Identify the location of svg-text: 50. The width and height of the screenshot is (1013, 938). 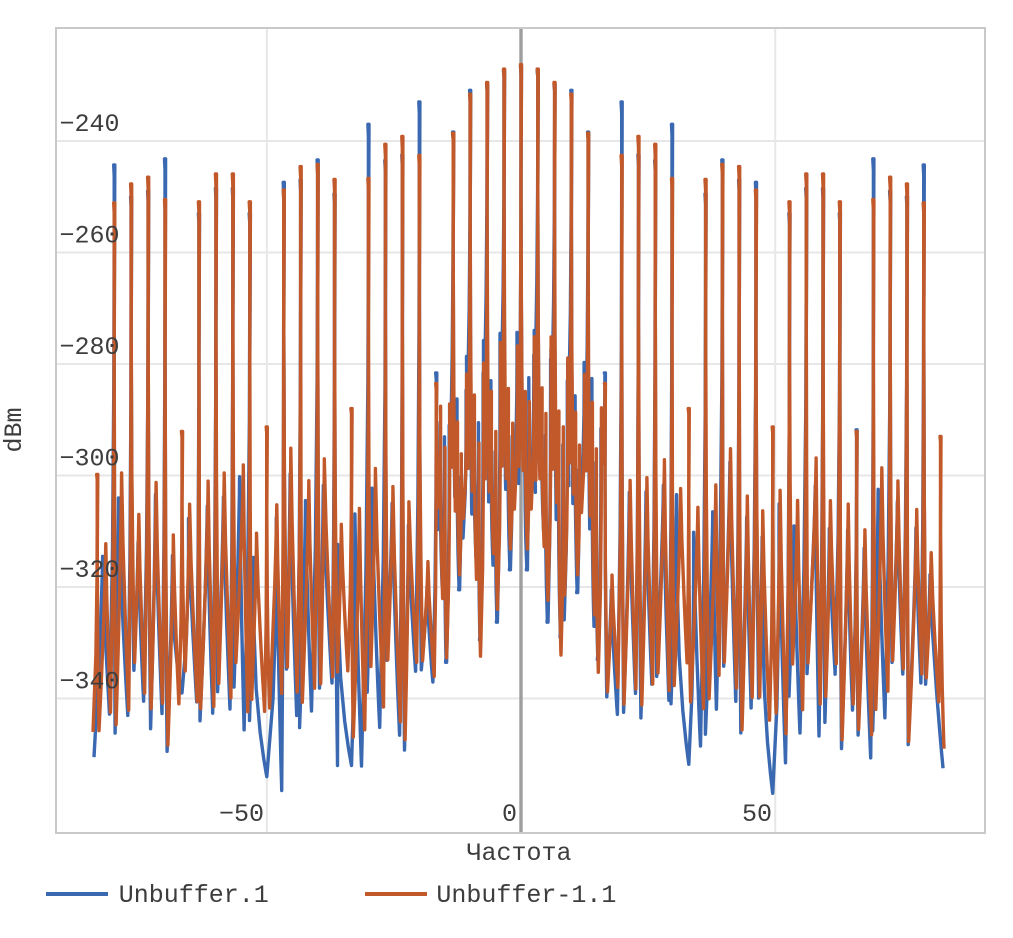
(757, 814).